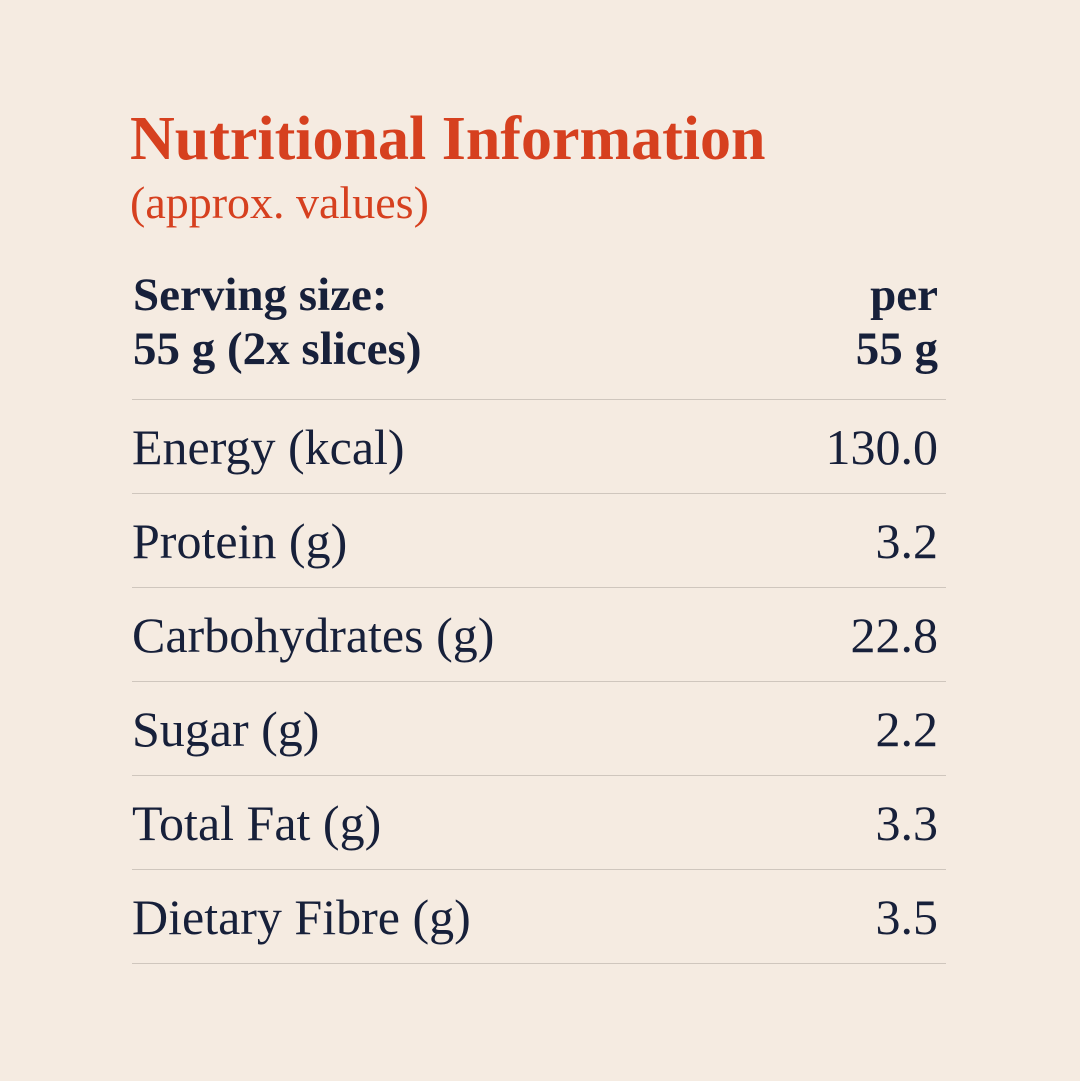 This screenshot has height=1081, width=1080. I want to click on header-text: 55 g (2x slices), so click(277, 349).